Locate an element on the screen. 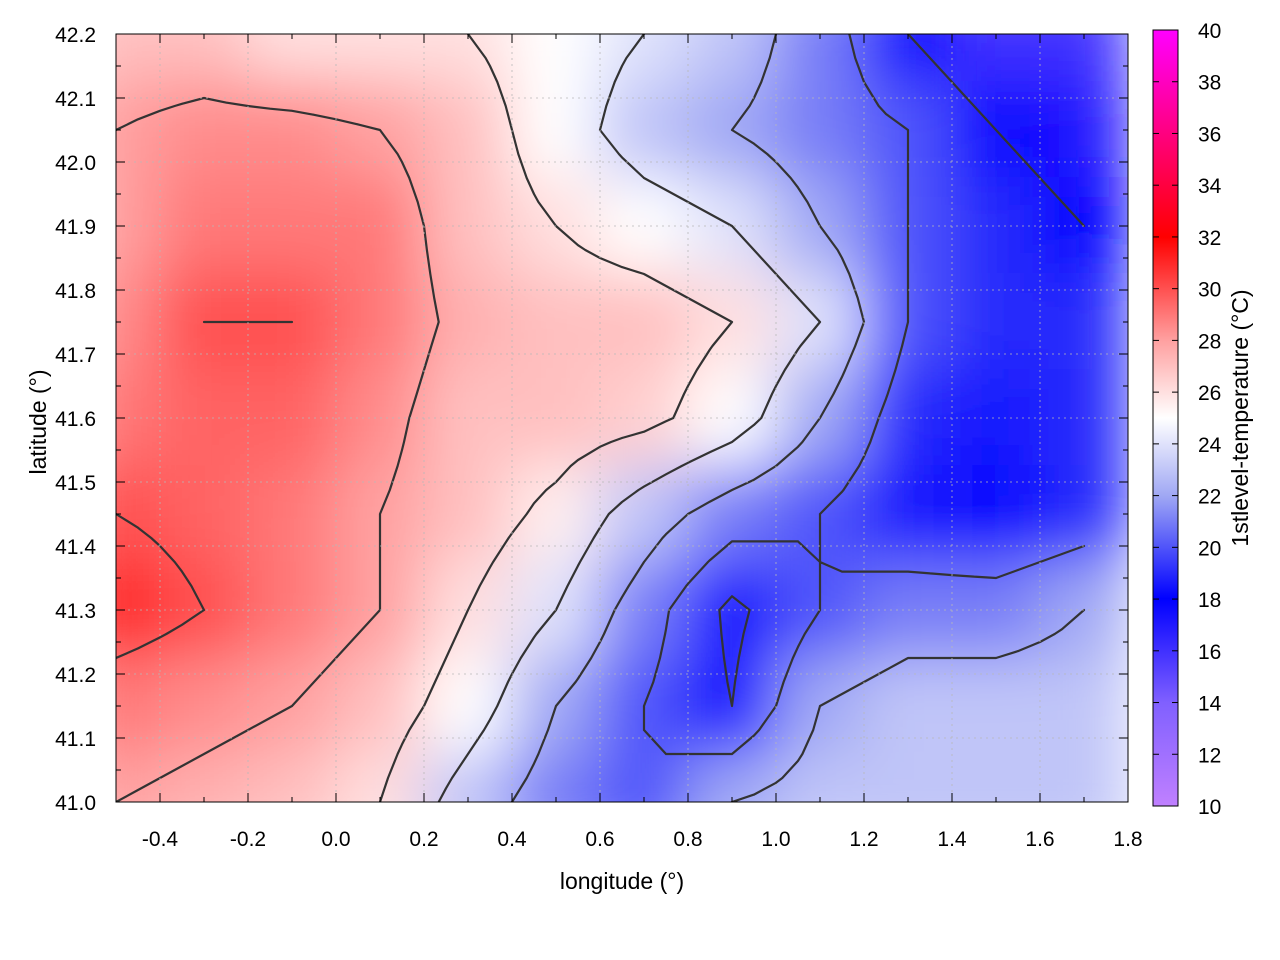 The height and width of the screenshot is (960, 1280). y-tick-label: 41.9 is located at coordinates (75, 227).